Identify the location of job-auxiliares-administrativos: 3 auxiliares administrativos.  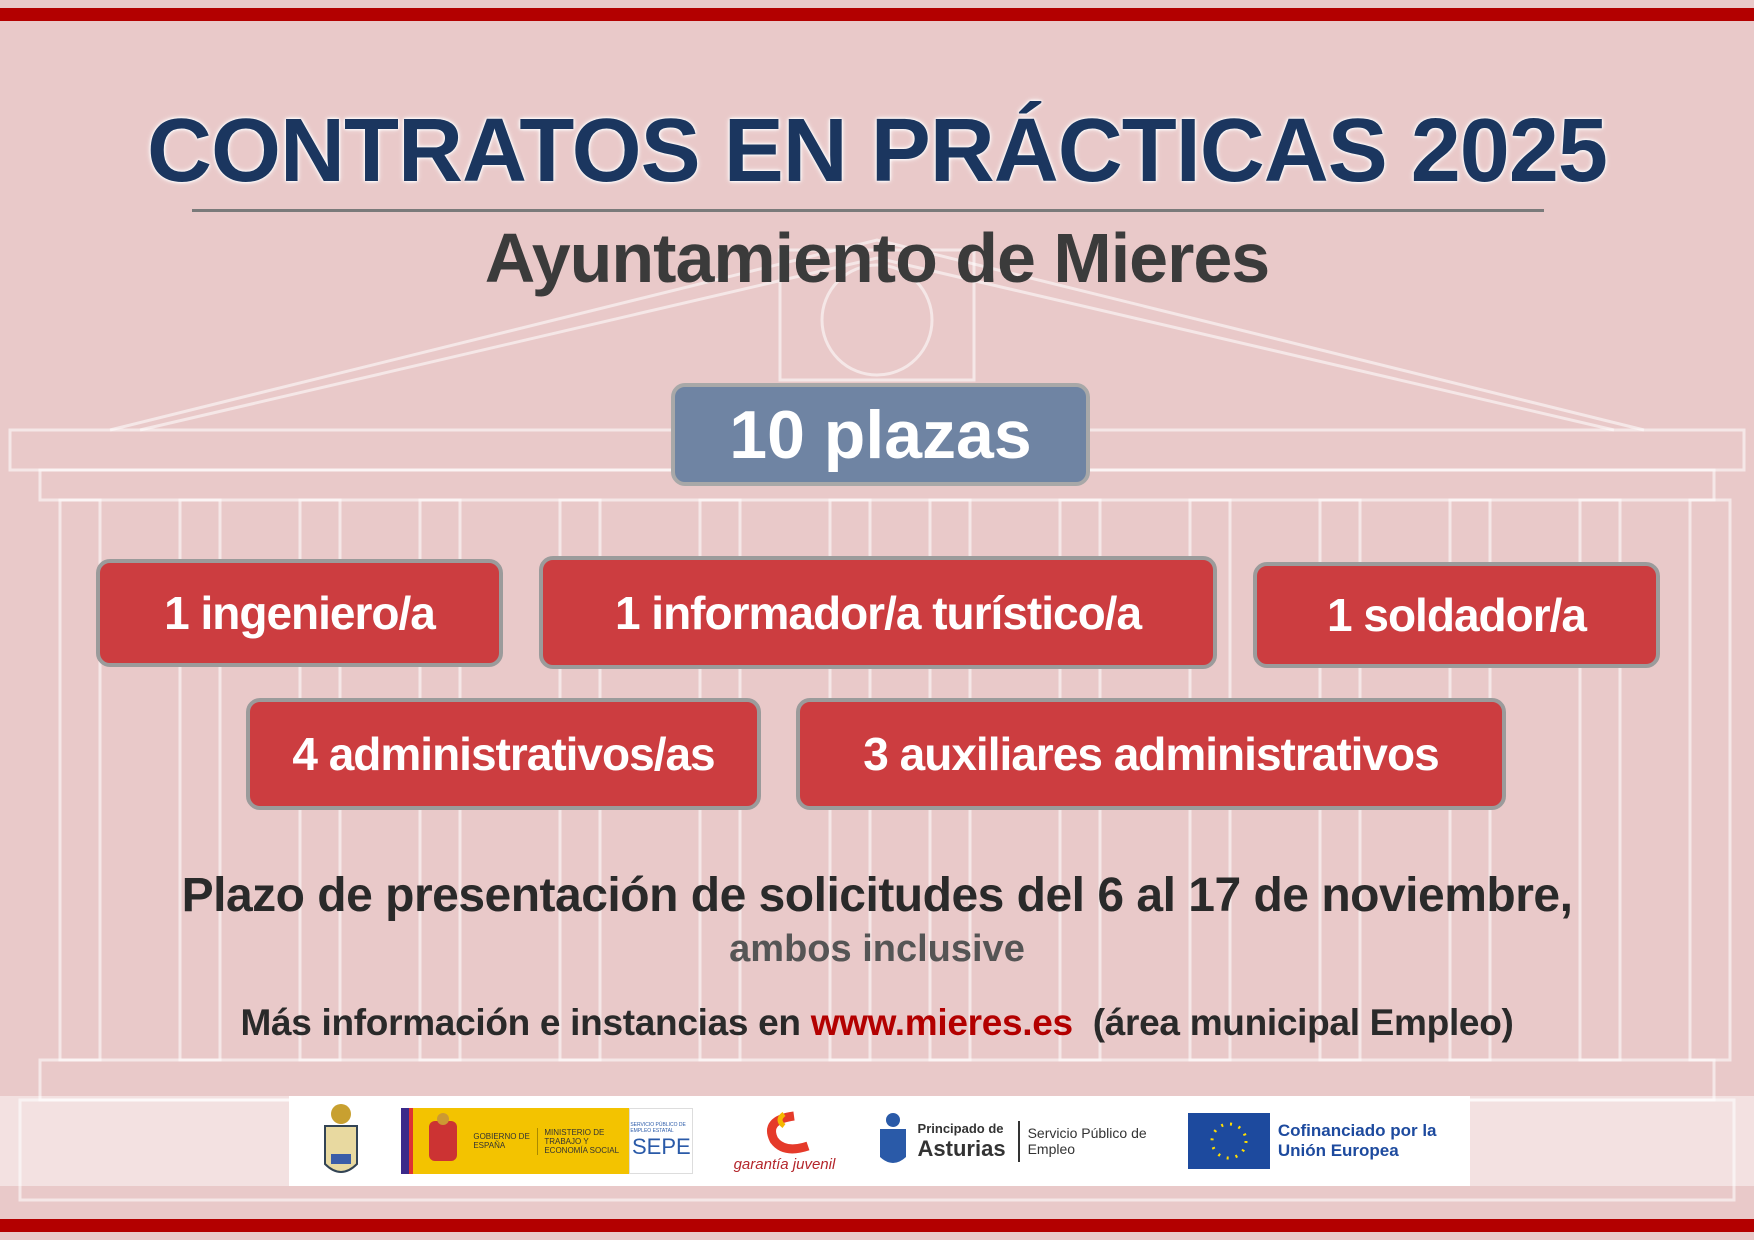
(1151, 754).